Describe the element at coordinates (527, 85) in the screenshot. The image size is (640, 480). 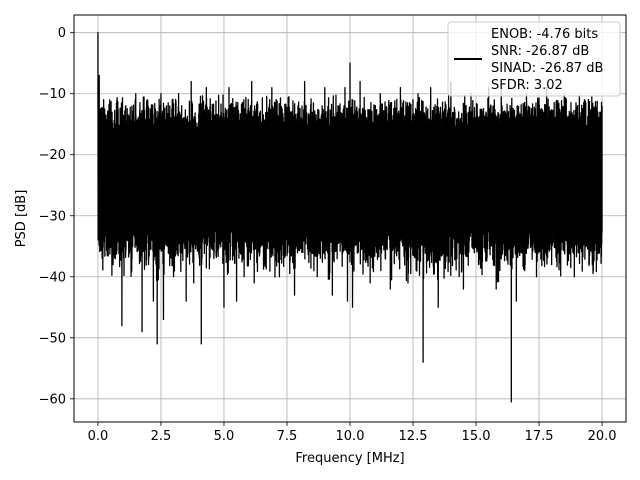
I see `legend-sfdr: SFDR: 3.02` at that location.